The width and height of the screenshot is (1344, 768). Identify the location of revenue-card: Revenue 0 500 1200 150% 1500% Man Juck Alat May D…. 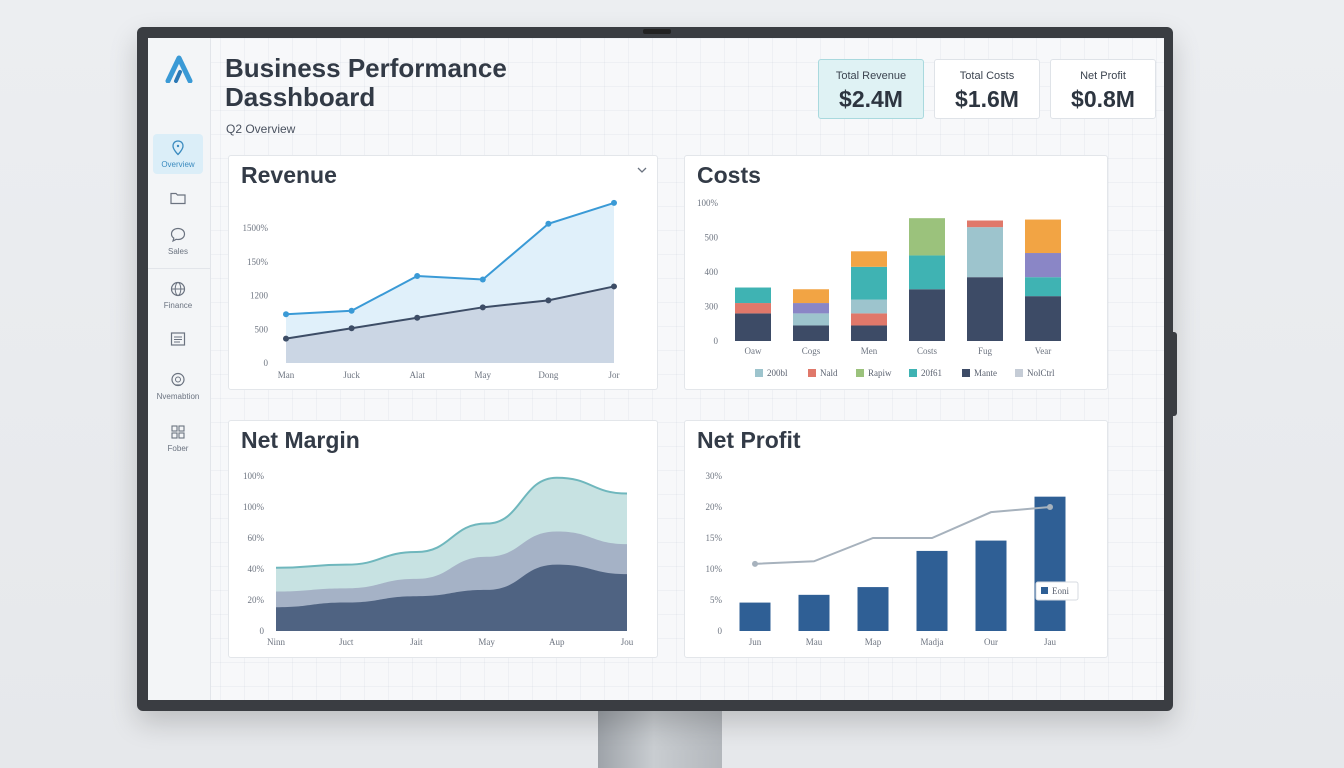
(443, 272).